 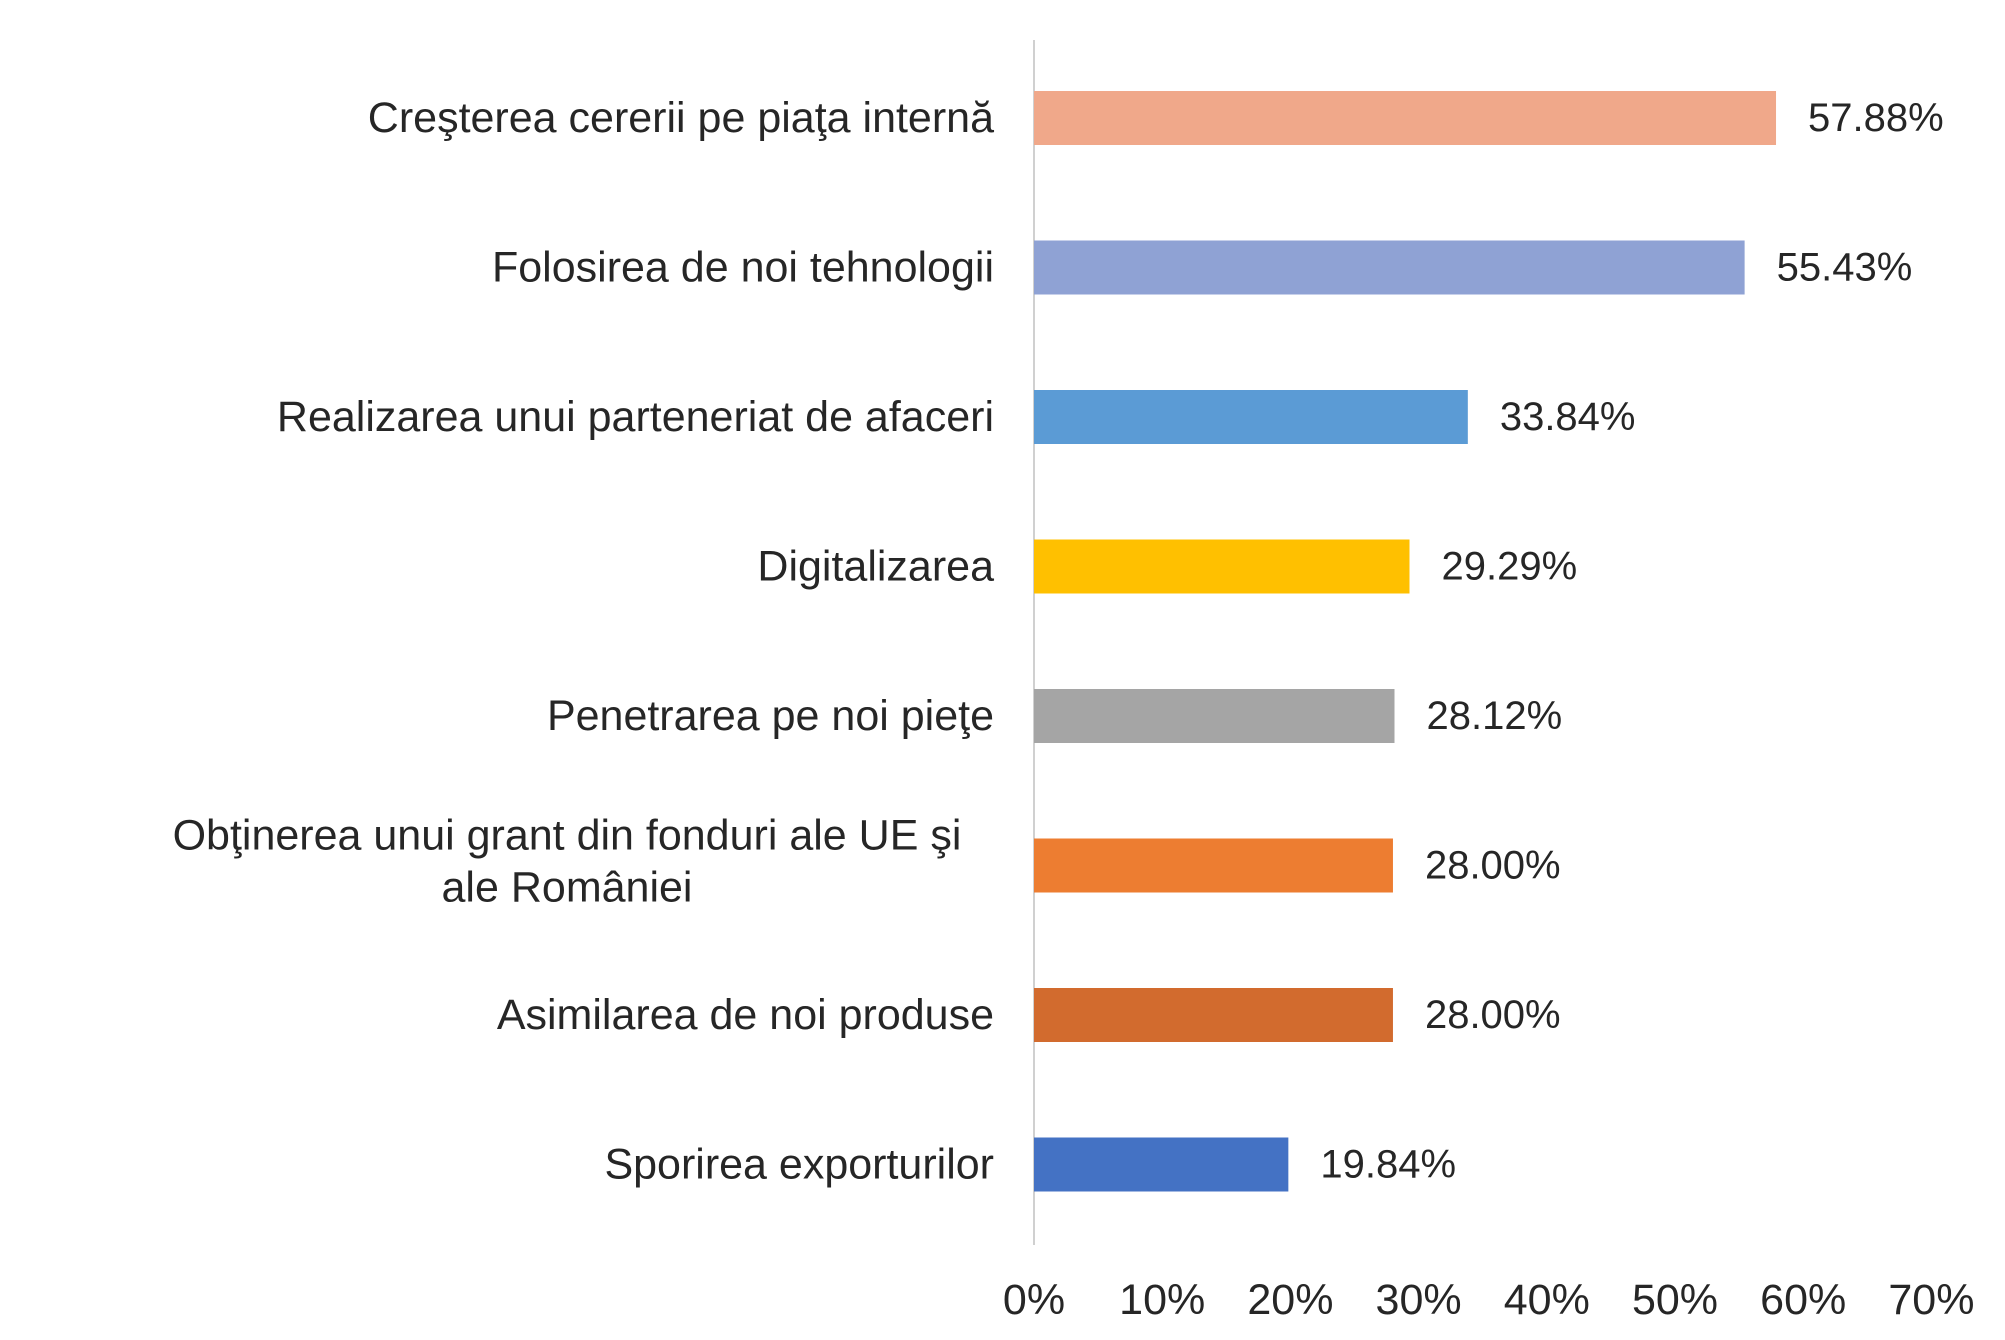 I want to click on category-label: Penetrarea pe noi pieţe, so click(x=770, y=716).